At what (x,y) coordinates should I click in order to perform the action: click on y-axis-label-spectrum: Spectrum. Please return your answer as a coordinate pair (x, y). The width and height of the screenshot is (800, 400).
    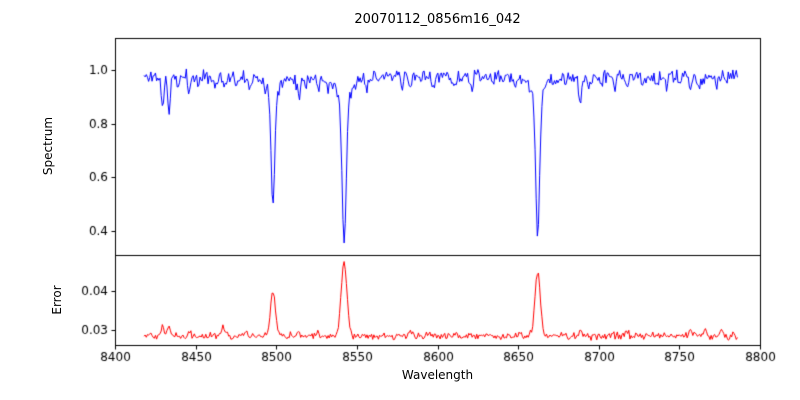
    Looking at the image, I should click on (48, 146).